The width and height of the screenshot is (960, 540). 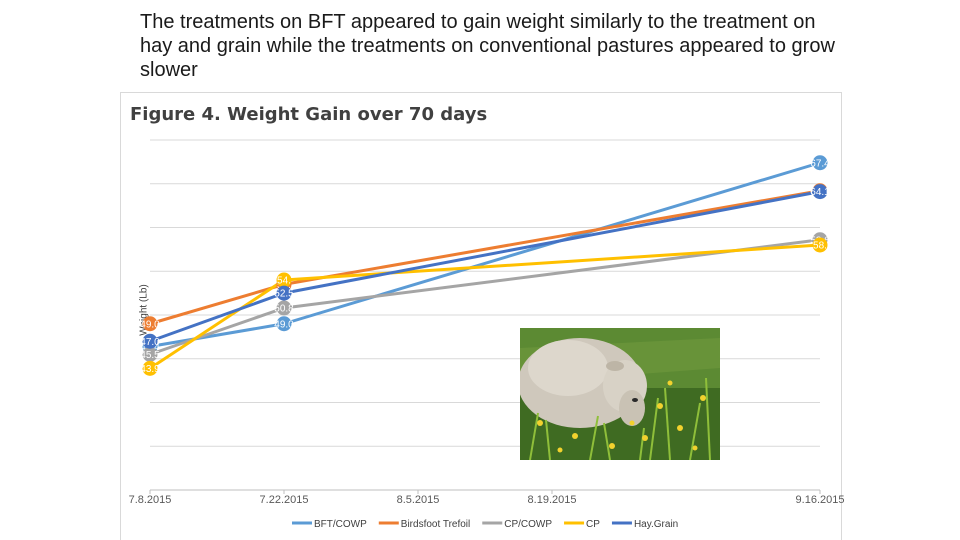 What do you see at coordinates (820, 500) in the screenshot?
I see `x-tick-label: 9.16.2015` at bounding box center [820, 500].